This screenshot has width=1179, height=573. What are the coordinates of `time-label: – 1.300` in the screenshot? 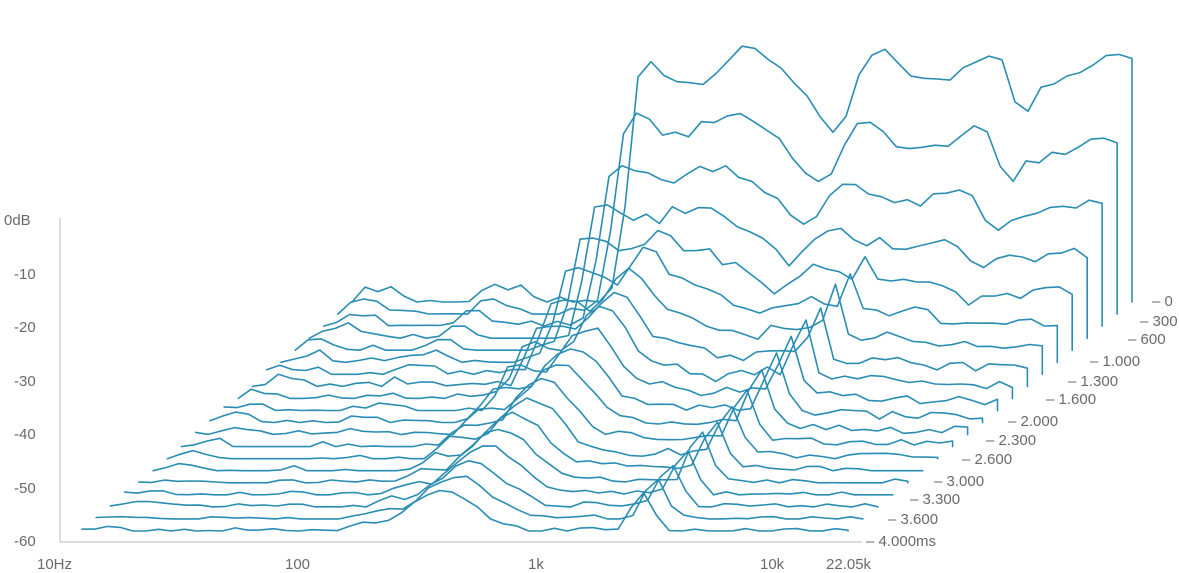 It's located at (1093, 381).